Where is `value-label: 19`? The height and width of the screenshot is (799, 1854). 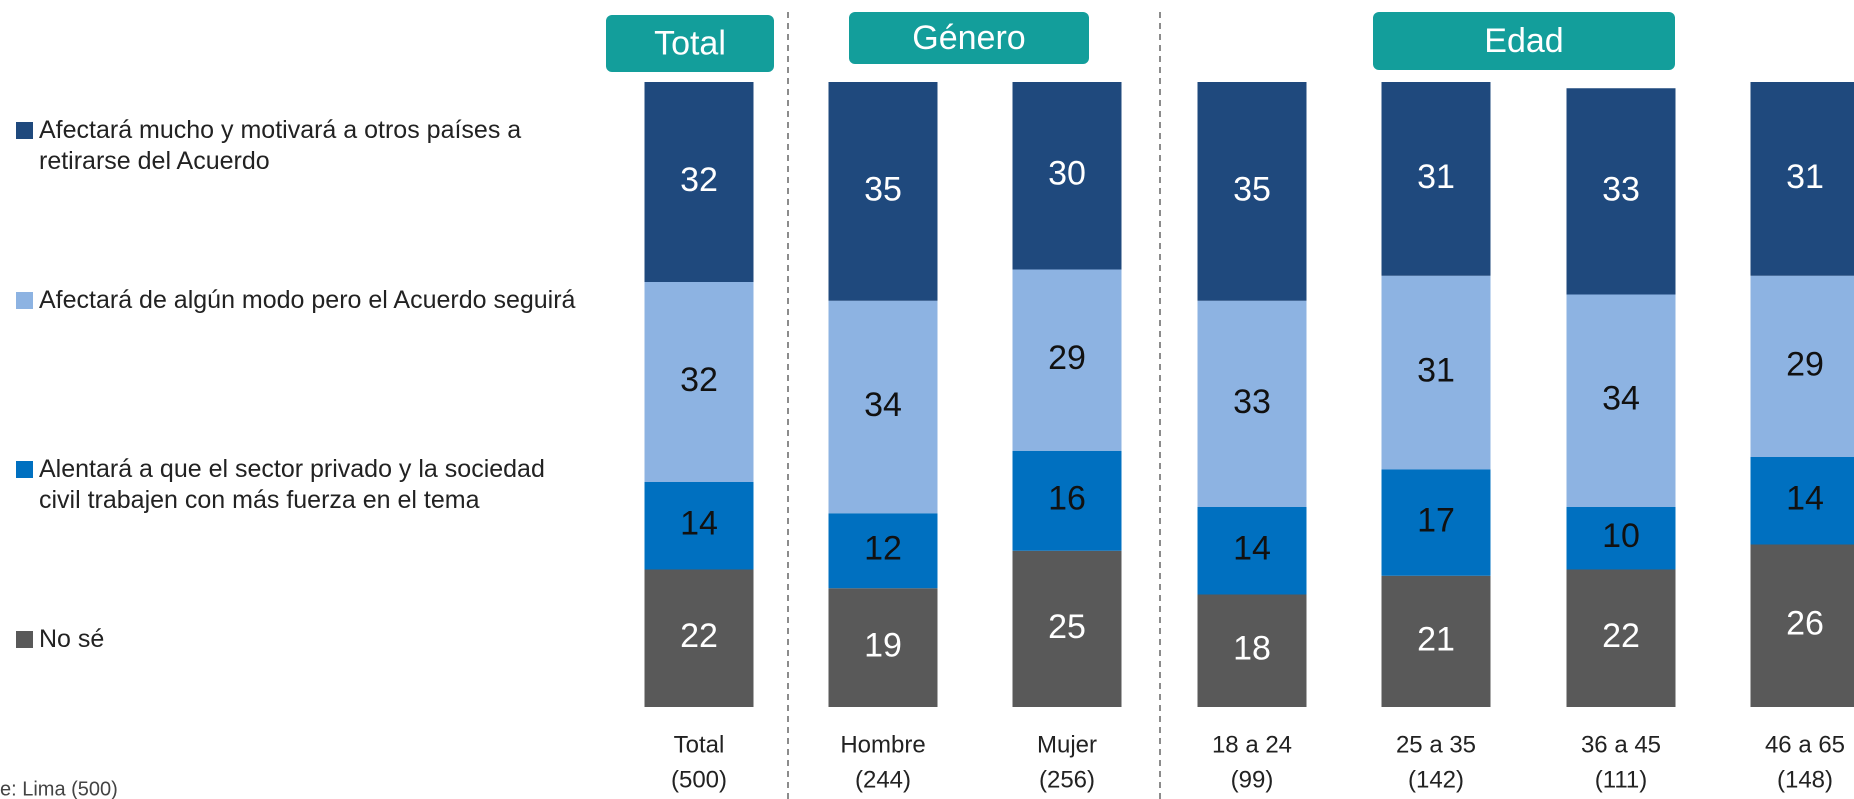 value-label: 19 is located at coordinates (883, 646).